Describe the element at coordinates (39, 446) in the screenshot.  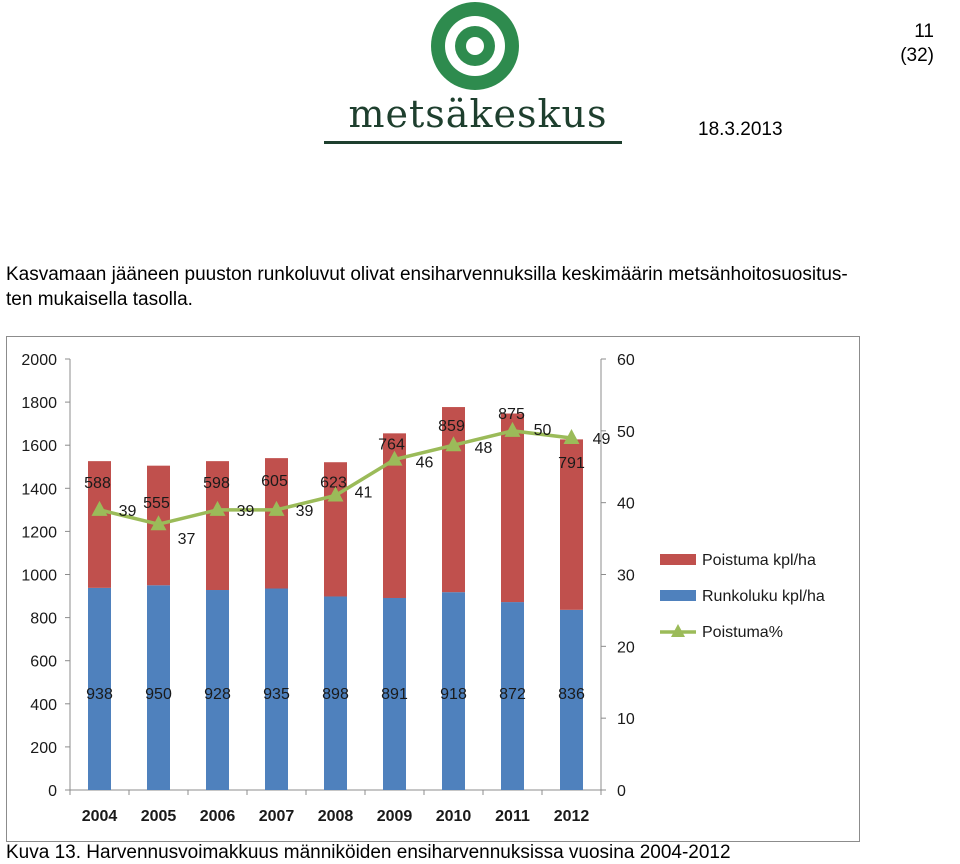
I see `left-tick-label: 1600` at that location.